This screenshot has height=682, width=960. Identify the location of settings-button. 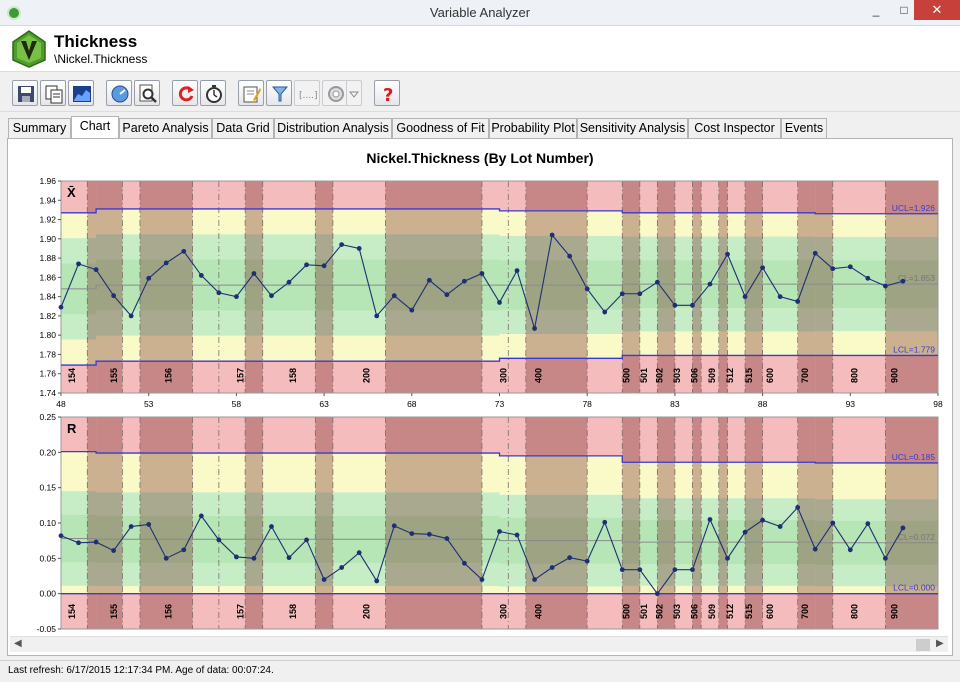
(335, 93).